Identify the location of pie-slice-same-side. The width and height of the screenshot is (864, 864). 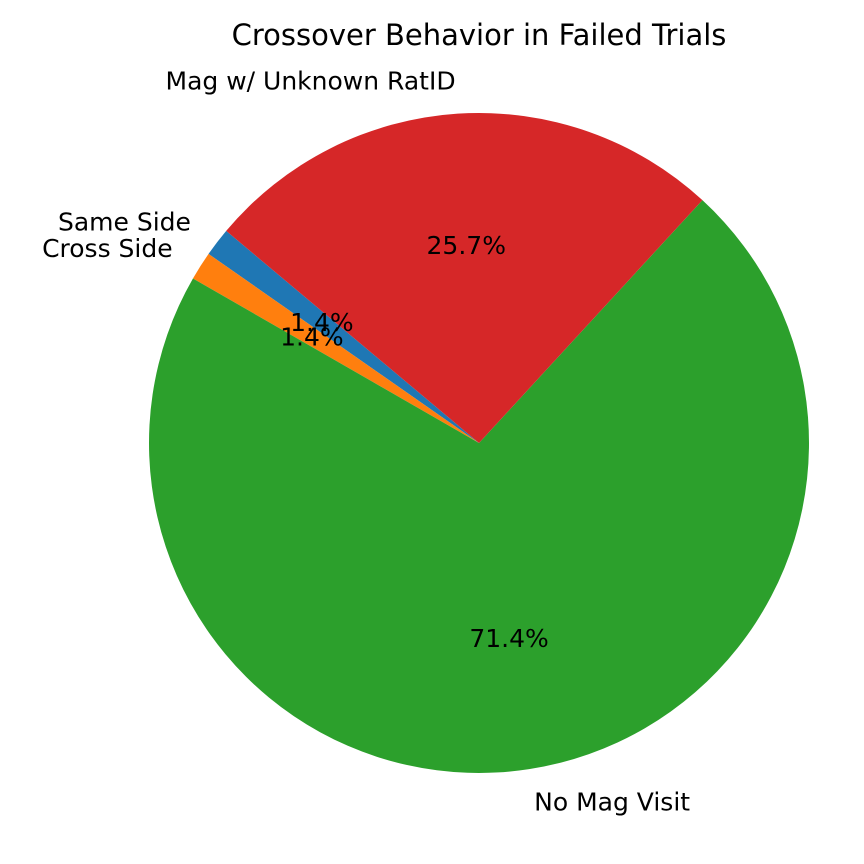
(343, 336).